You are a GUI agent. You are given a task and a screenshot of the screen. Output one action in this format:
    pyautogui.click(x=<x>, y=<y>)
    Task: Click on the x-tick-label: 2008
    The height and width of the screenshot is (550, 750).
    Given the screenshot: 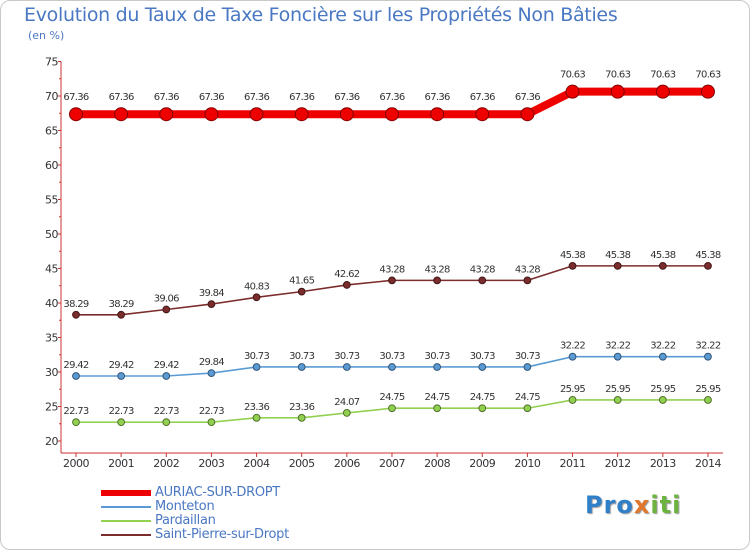 What is the action you would take?
    pyautogui.click(x=437, y=463)
    